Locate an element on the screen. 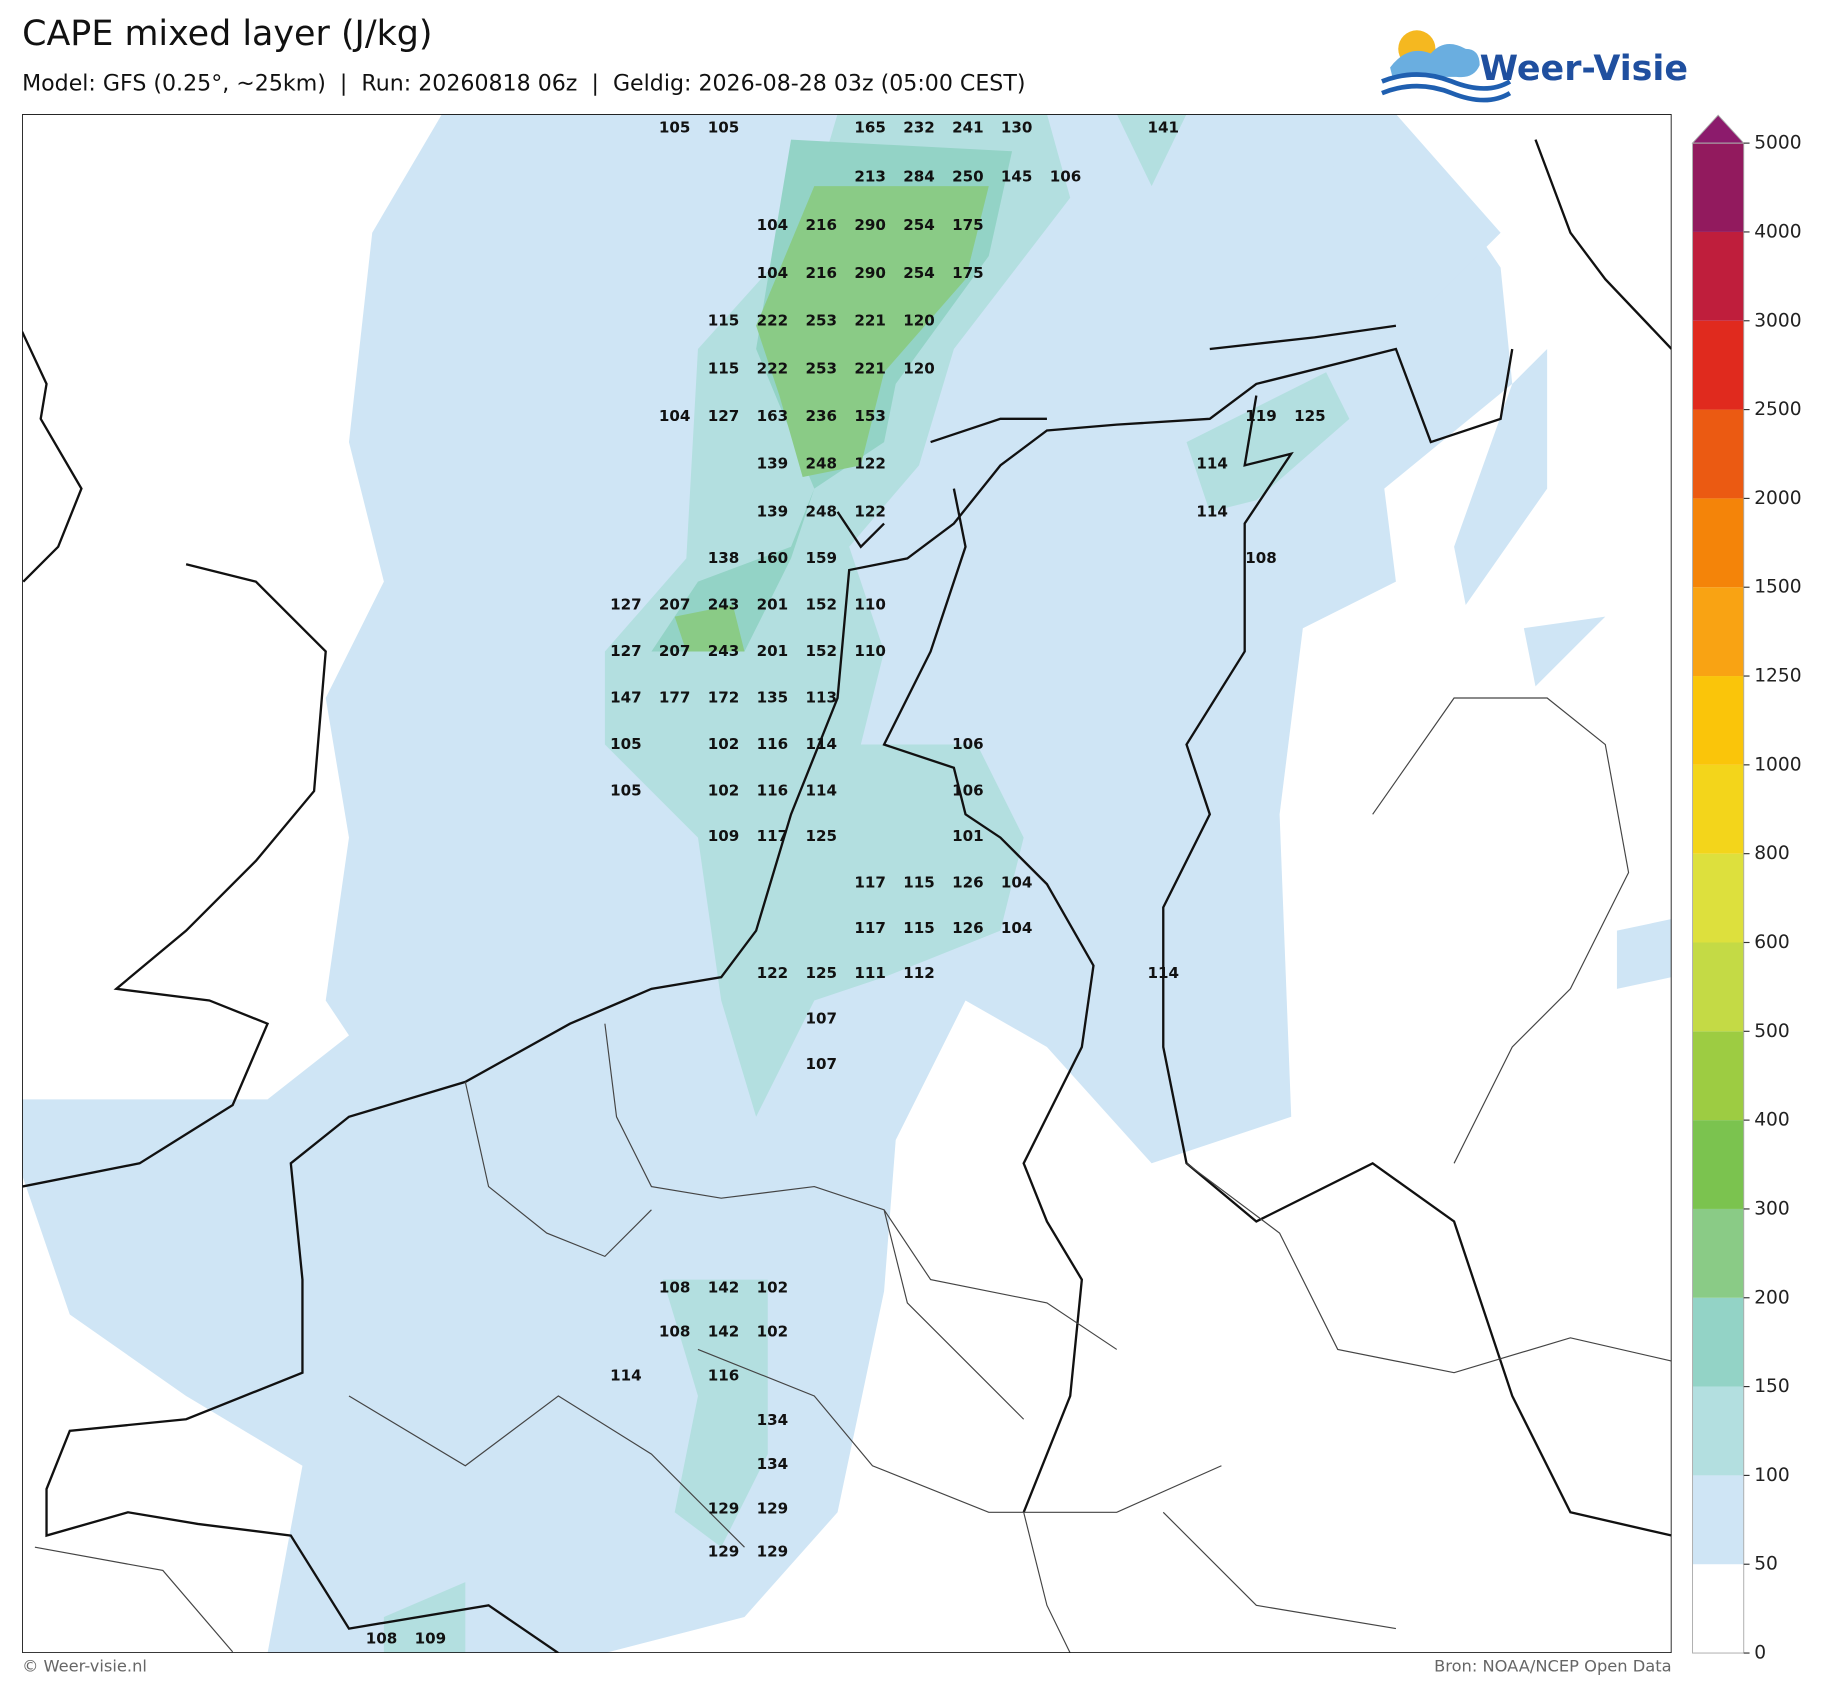  colorbar-arrow is located at coordinates (1718, 129).